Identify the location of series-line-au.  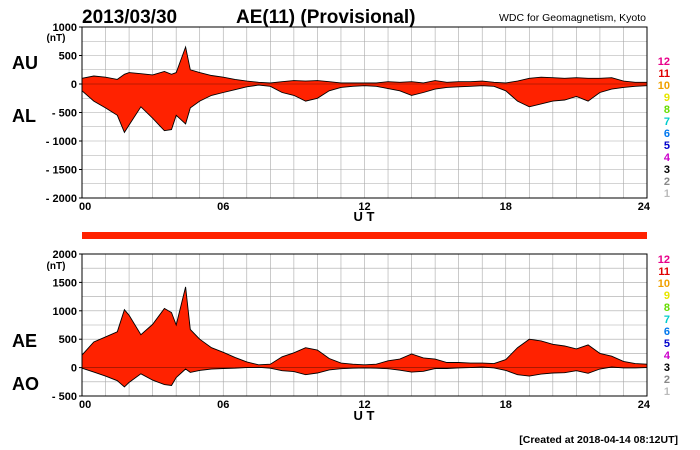
(364, 64).